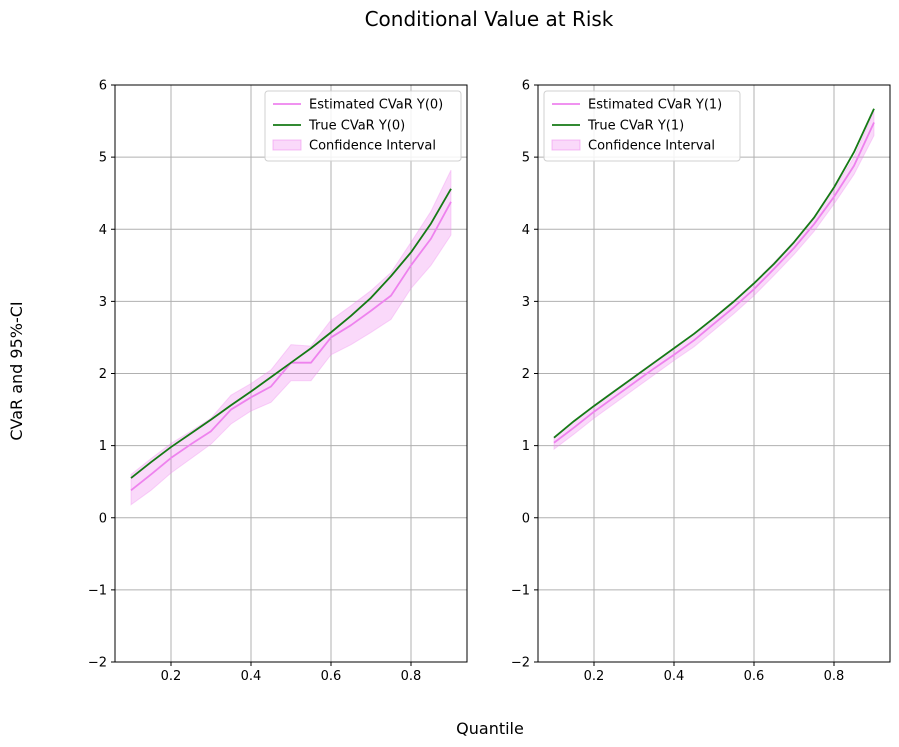  What do you see at coordinates (376, 105) in the screenshot?
I see `legend-label: Estimated CVaR Y(0)` at bounding box center [376, 105].